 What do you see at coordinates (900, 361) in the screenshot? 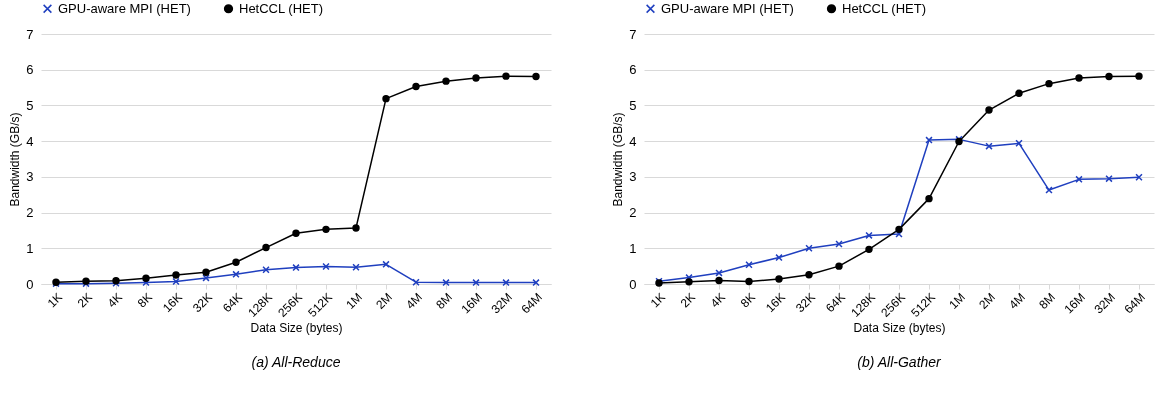
I see `text: (b) All-Gather` at bounding box center [900, 361].